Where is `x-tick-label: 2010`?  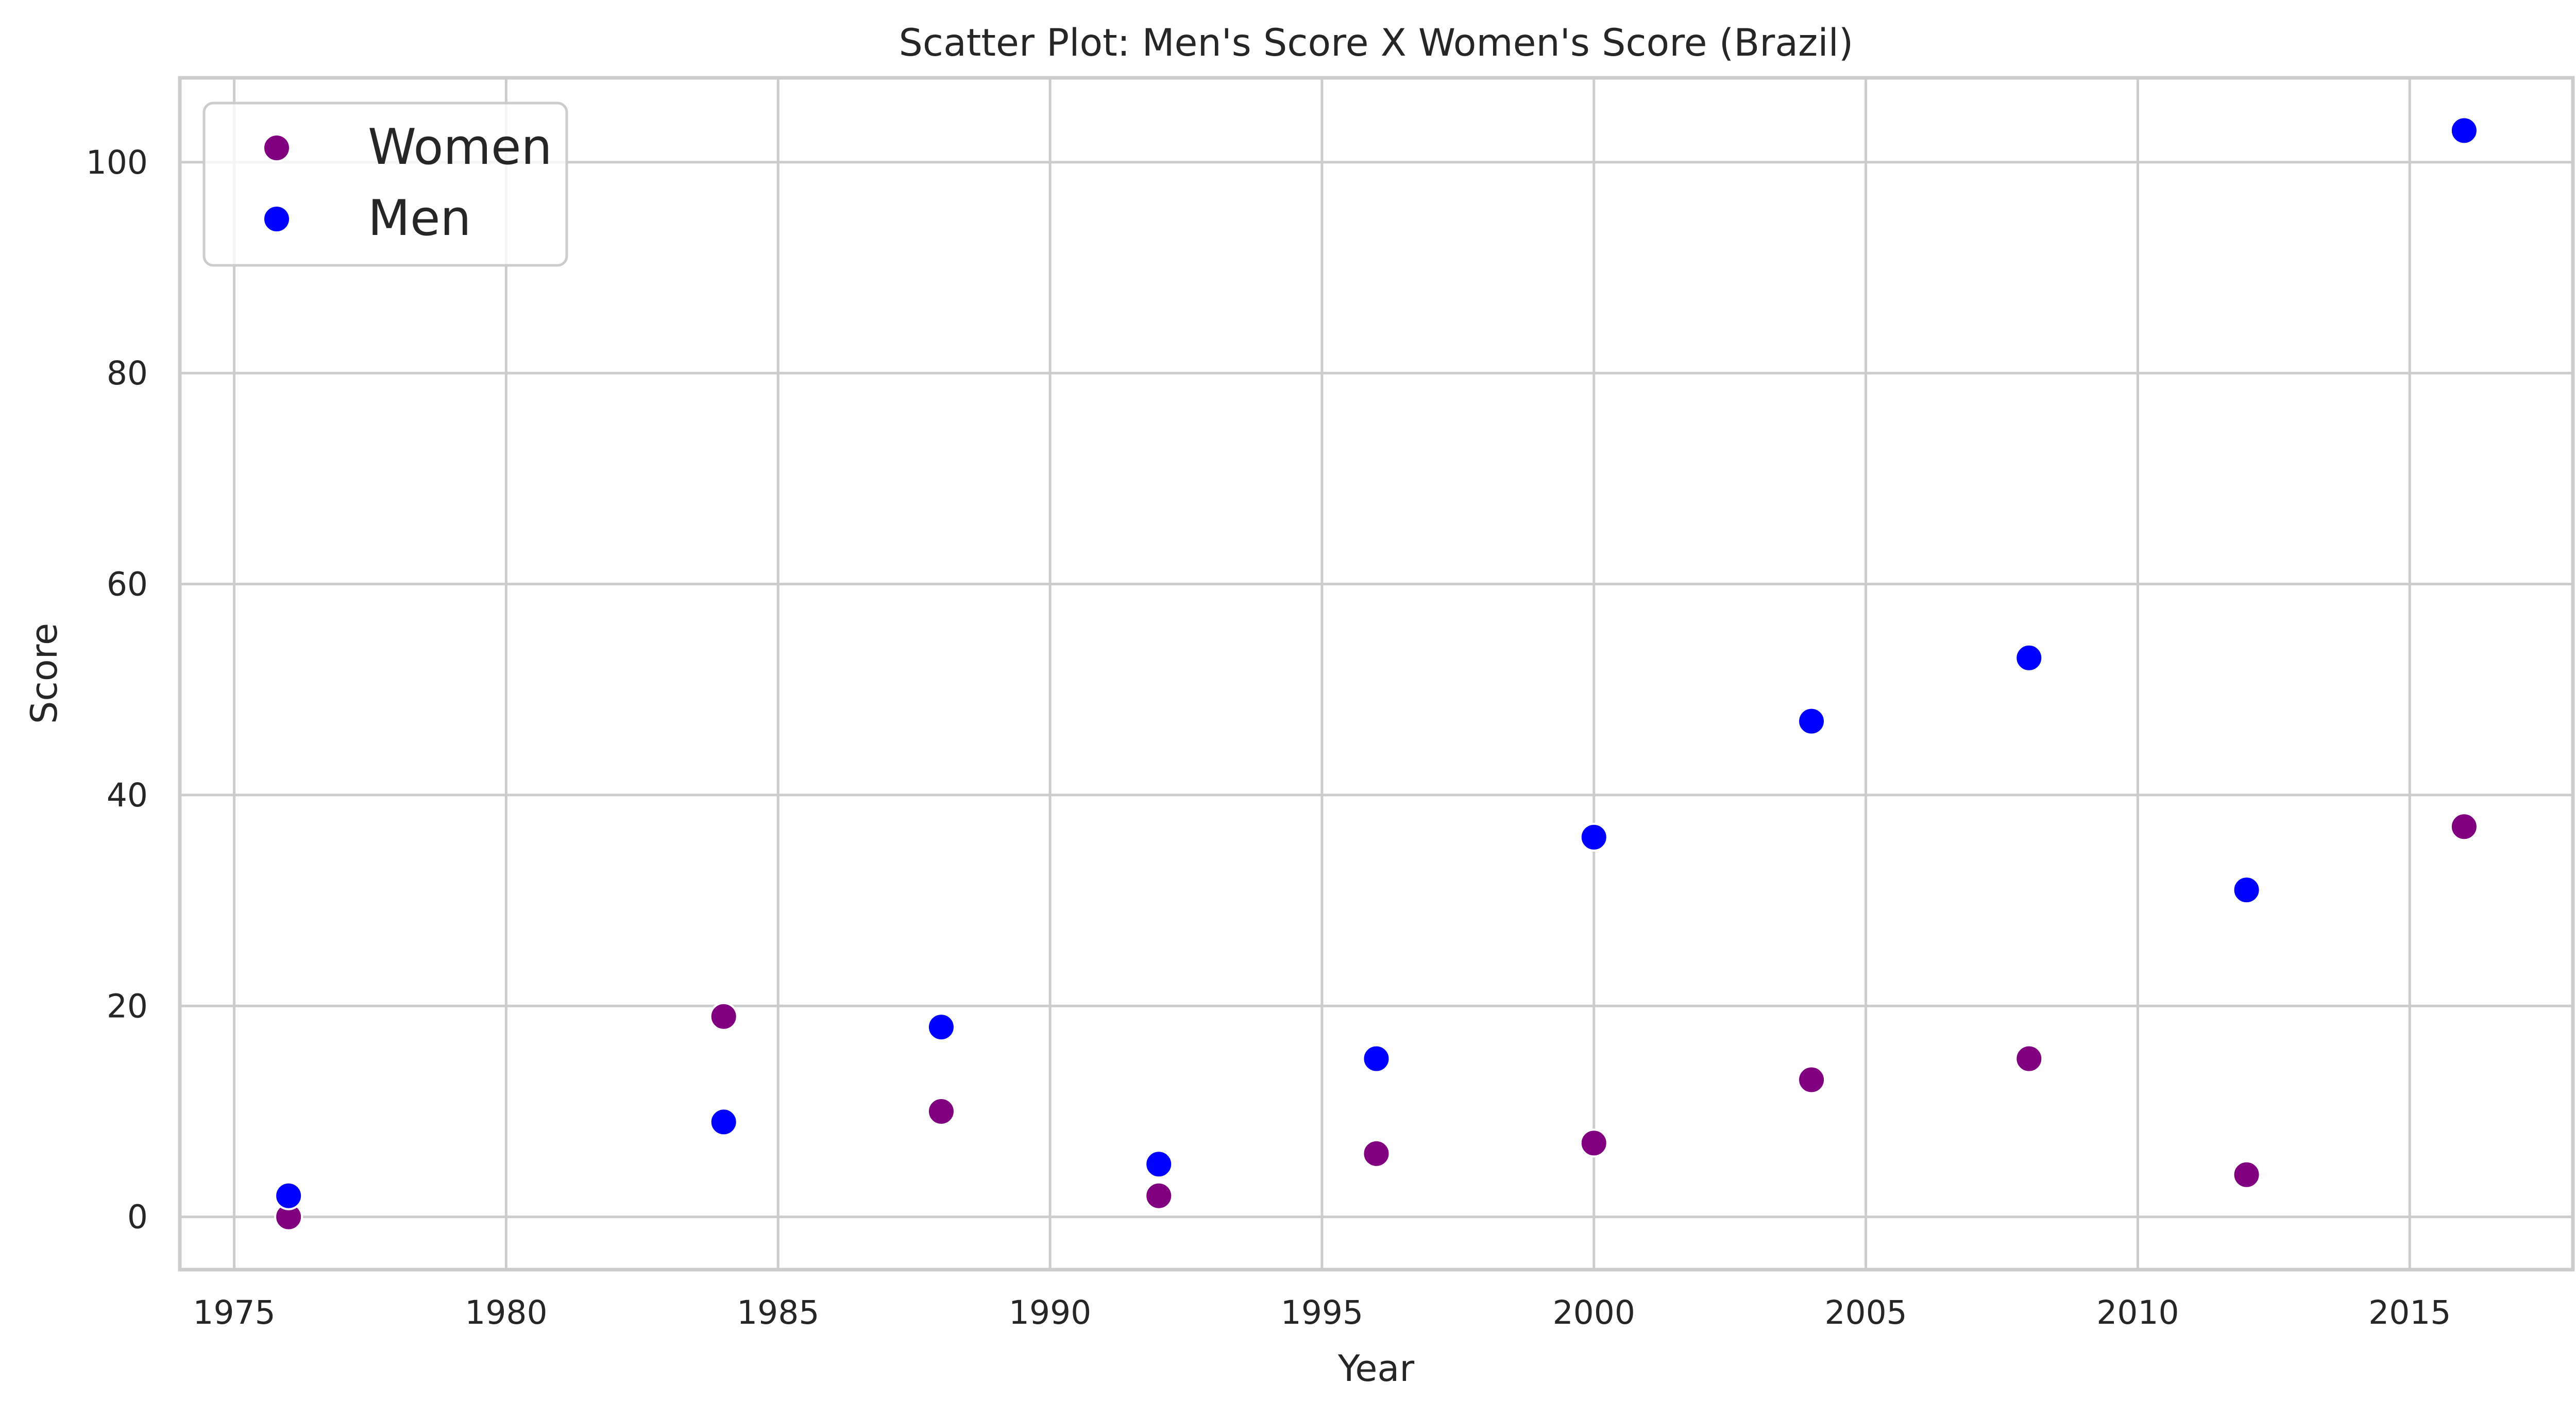 x-tick-label: 2010 is located at coordinates (2137, 1312).